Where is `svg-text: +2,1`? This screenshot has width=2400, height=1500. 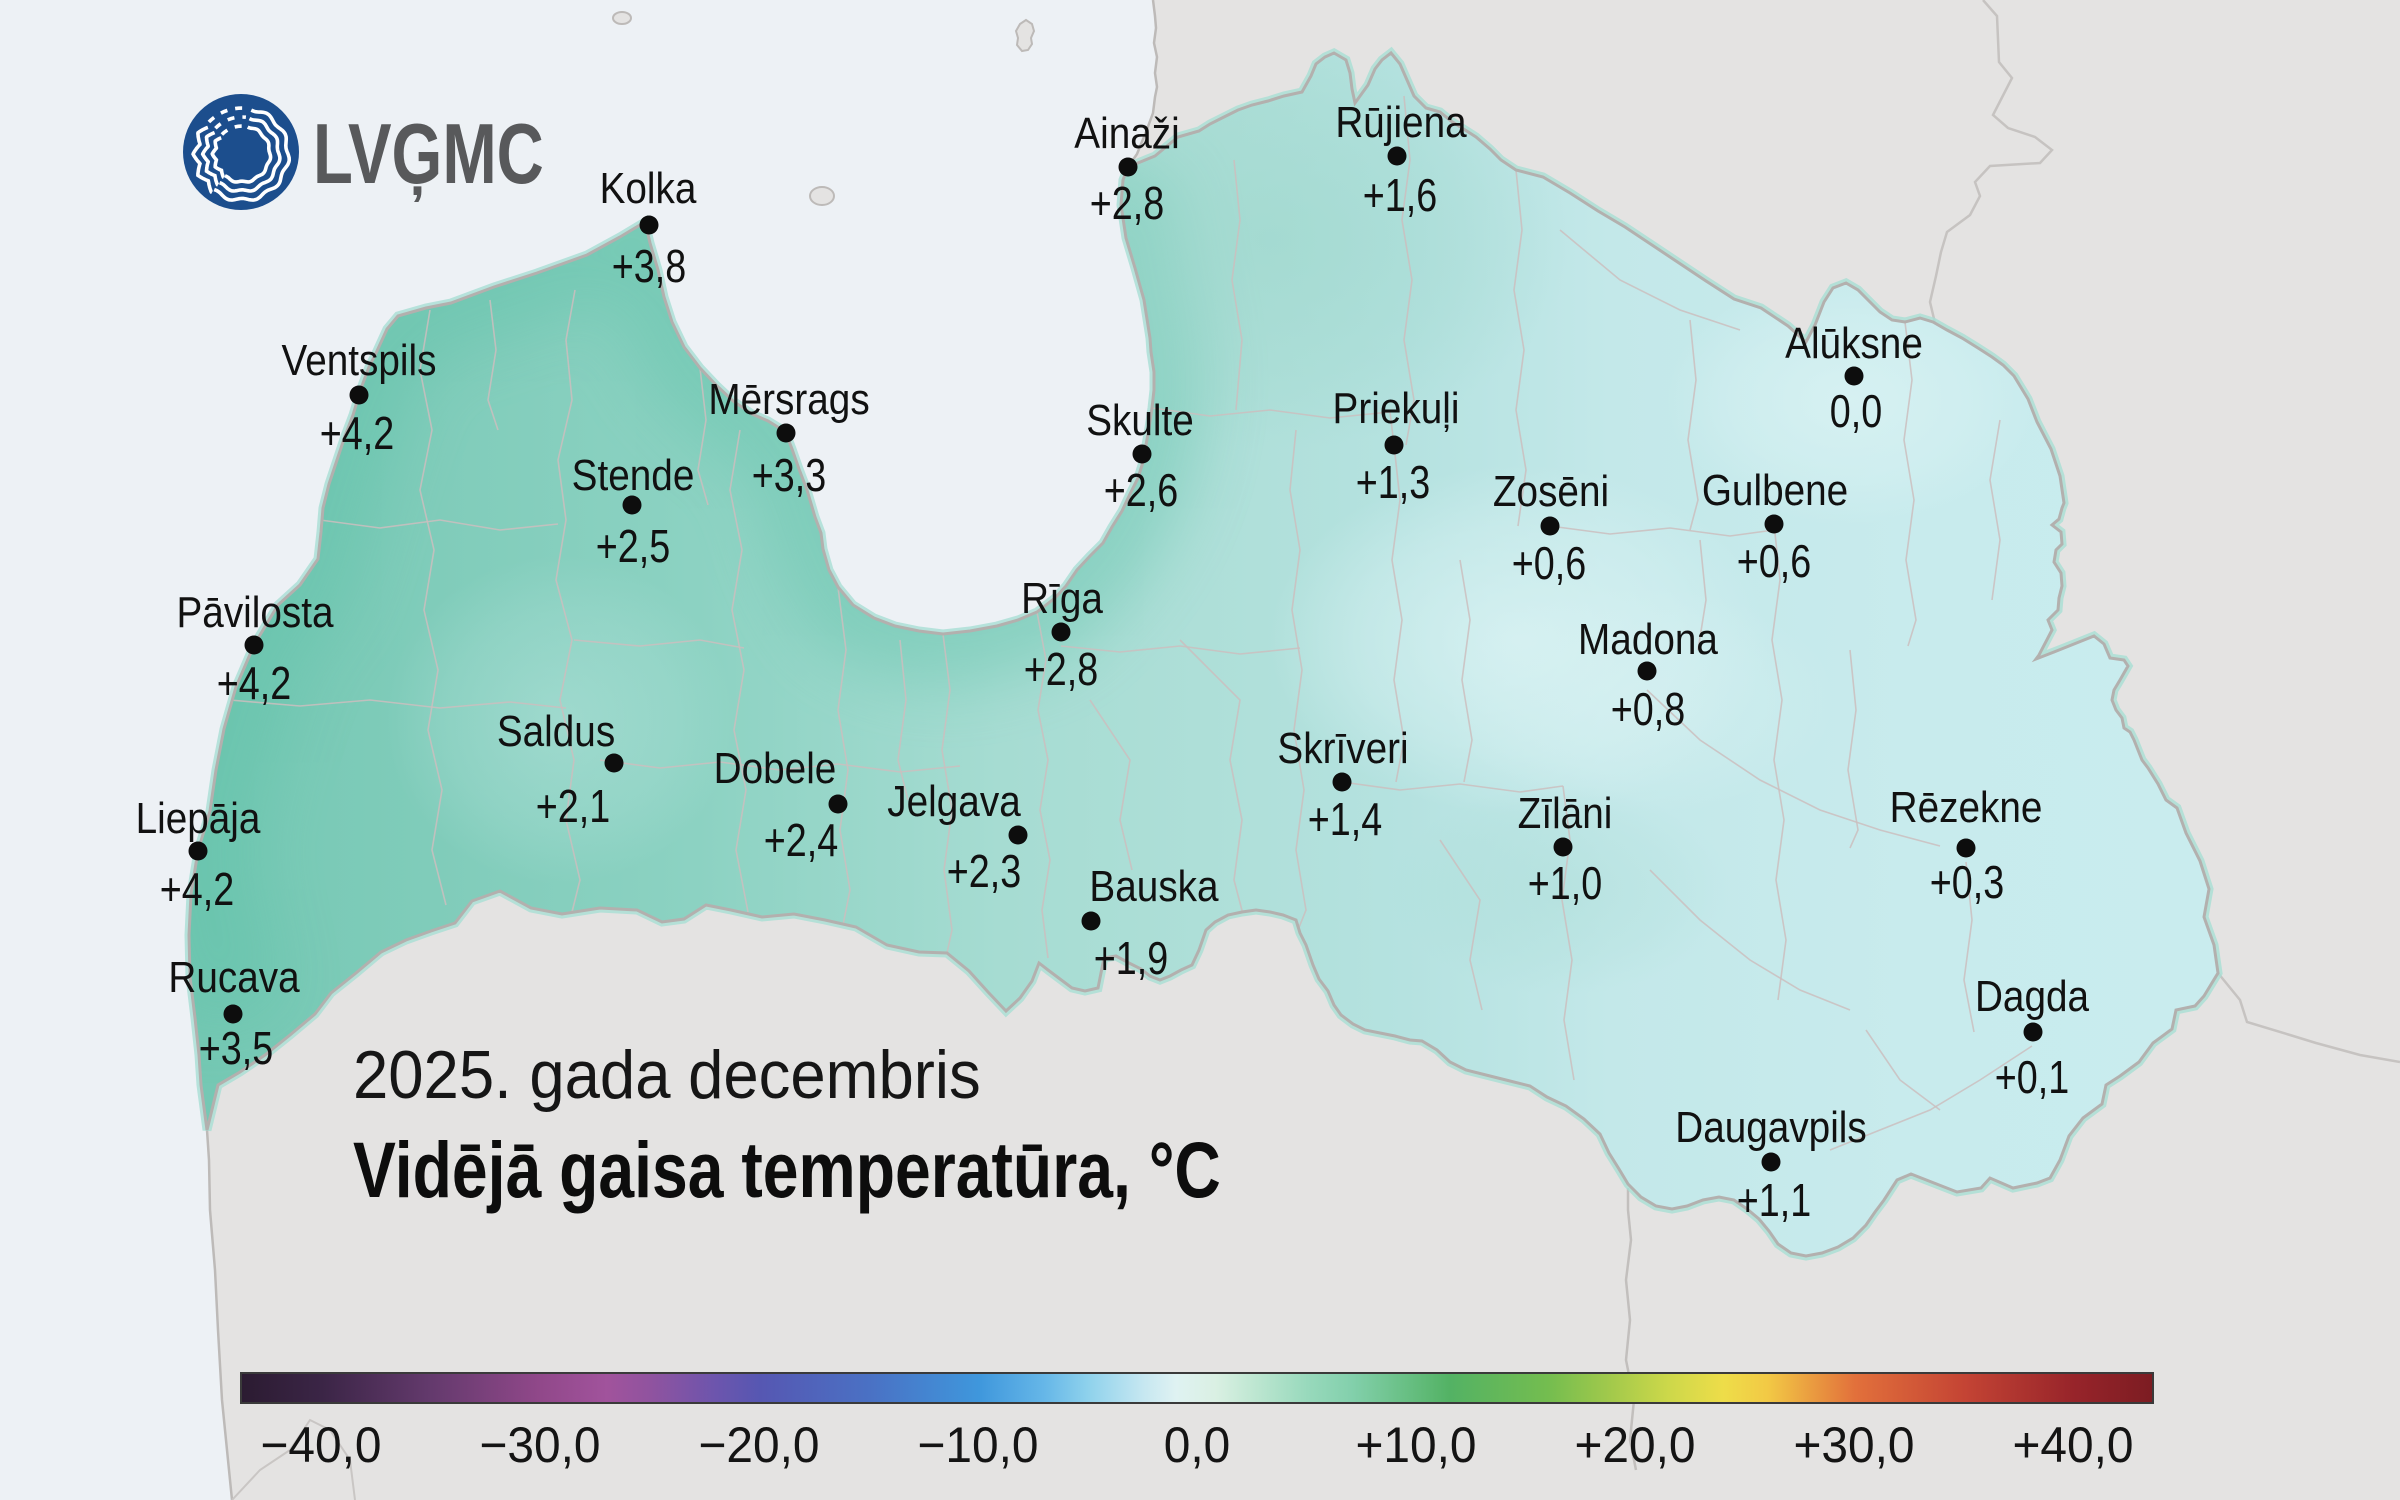
svg-text: +2,1 is located at coordinates (573, 805).